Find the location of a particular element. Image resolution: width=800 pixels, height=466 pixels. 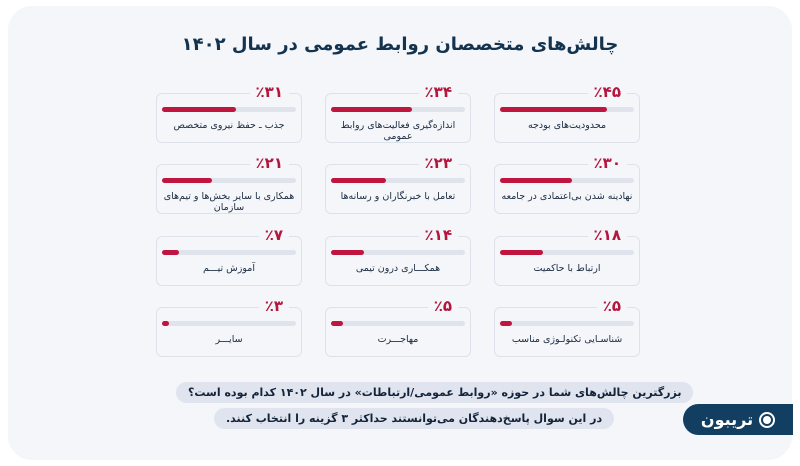

challenge-label: همکاری با سایر بخش‌ها و تیم‌های سازمان is located at coordinates (229, 202).